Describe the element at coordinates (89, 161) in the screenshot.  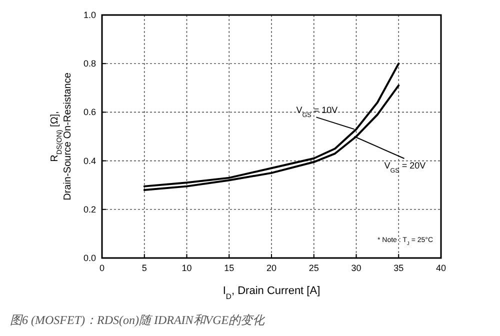
I see `y-tick-label: 0.4` at that location.